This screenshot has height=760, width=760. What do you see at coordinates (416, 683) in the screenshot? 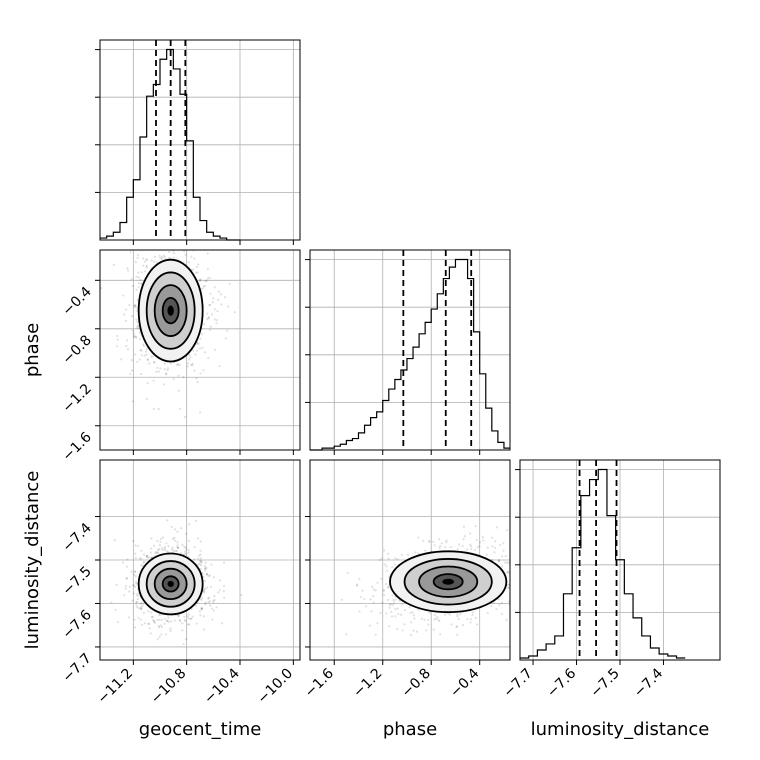
I see `xtick-label-phase-2: −0.8` at bounding box center [416, 683].